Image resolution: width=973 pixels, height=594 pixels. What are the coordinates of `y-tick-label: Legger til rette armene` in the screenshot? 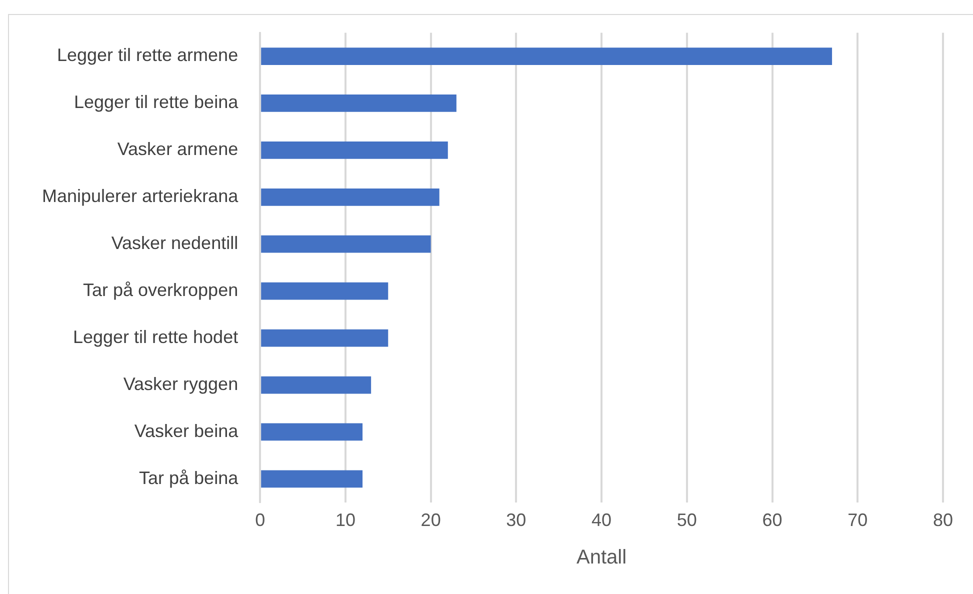 It's located at (147, 55).